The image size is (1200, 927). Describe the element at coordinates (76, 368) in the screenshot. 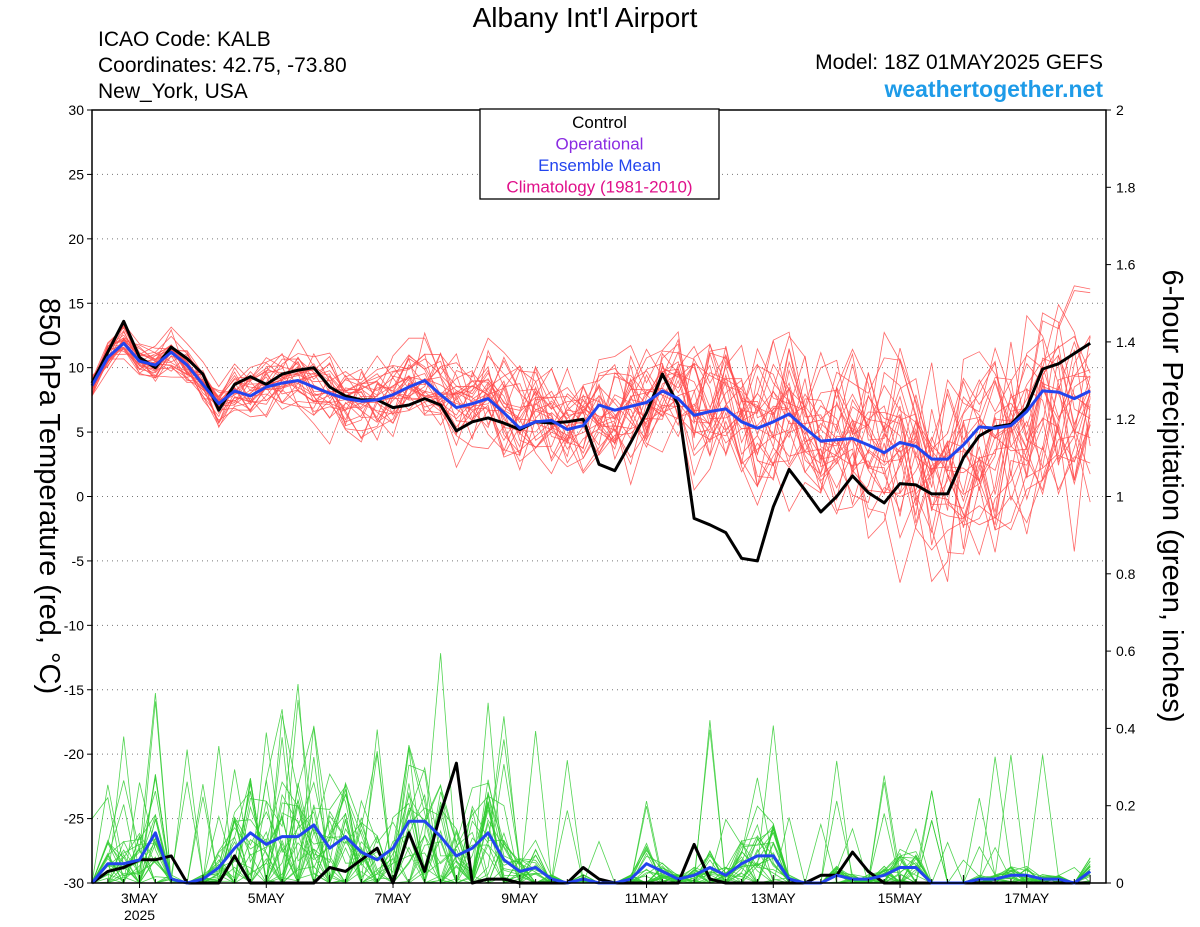

I see `left-tick-label: 10` at that location.